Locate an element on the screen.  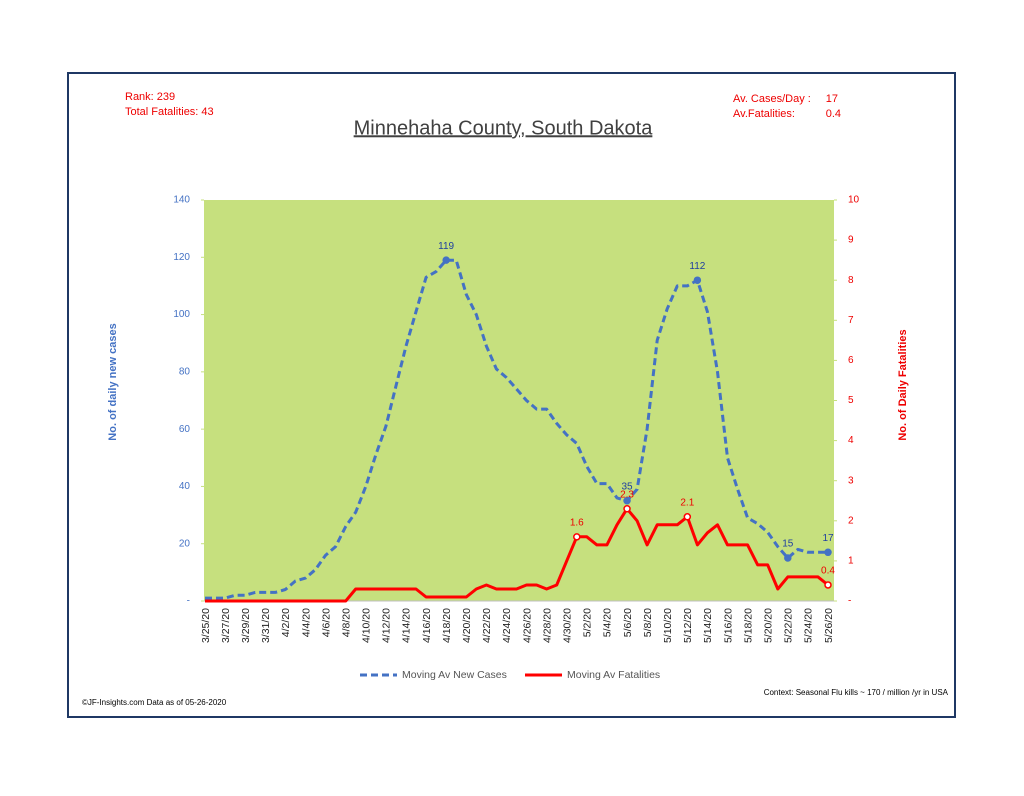
y-tick-label: 120 is located at coordinates (181, 257).